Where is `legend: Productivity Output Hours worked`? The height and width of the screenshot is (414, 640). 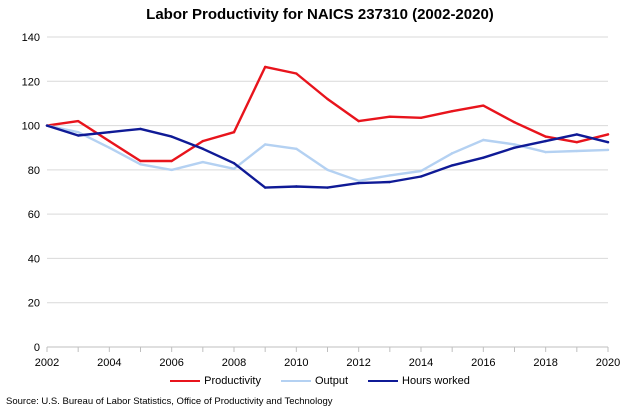 legend: Productivity Output Hours worked is located at coordinates (320, 381).